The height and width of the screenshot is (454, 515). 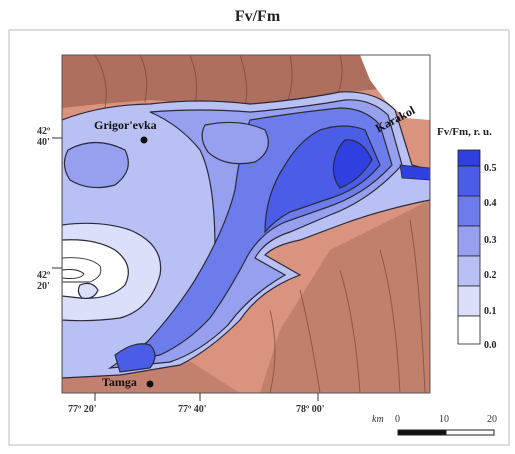 I want to click on lake-inner-contours, so click(x=82, y=270).